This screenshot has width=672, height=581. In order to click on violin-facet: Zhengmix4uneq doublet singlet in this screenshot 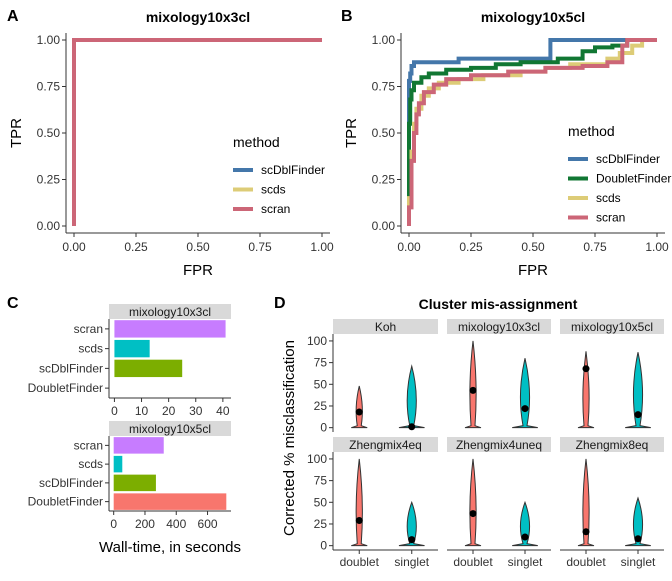, I will do `click(499, 503)`.